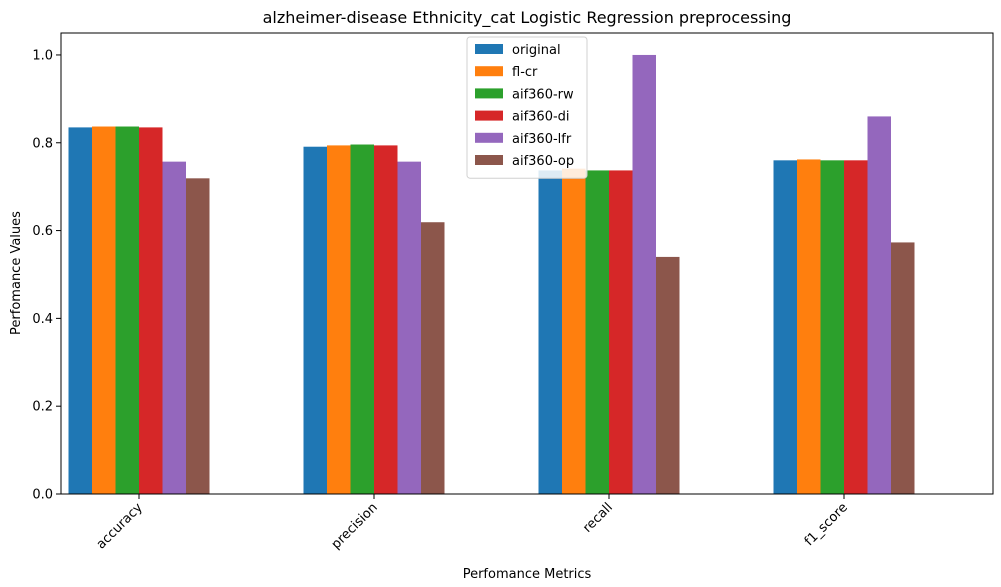 This screenshot has width=1001, height=587. I want to click on bar-original-precision, so click(315, 320).